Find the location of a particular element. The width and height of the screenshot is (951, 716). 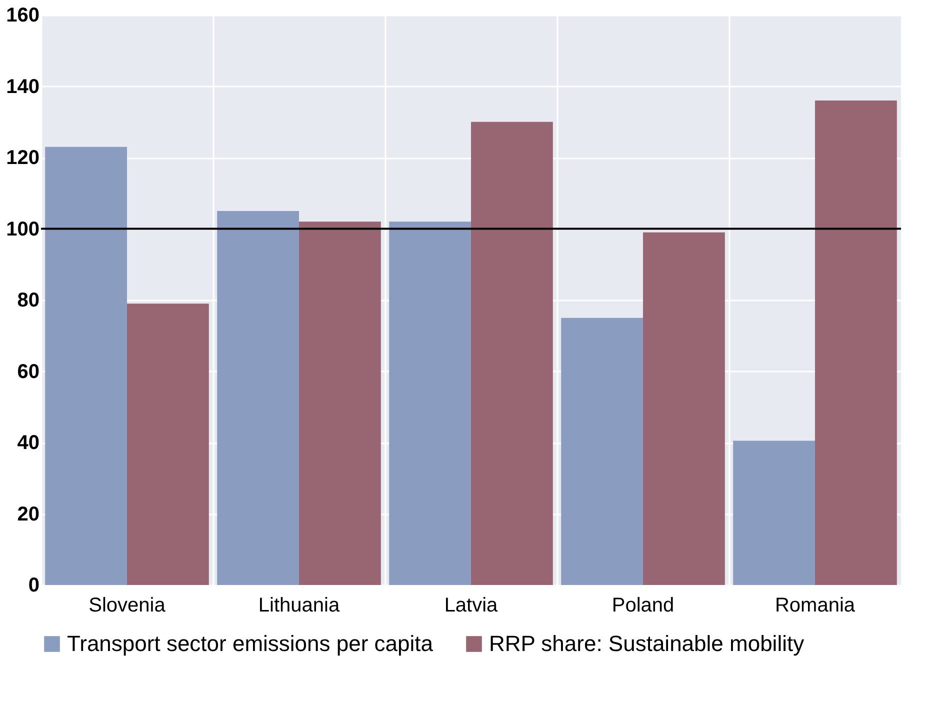

x-tick-label: Lithuania is located at coordinates (299, 605).